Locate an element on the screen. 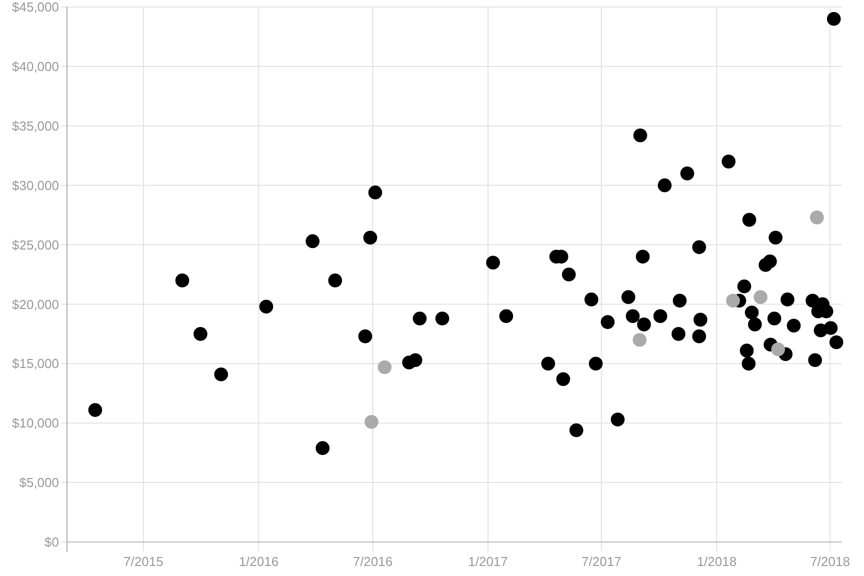  x-tick-label: 1/2017 is located at coordinates (488, 561).